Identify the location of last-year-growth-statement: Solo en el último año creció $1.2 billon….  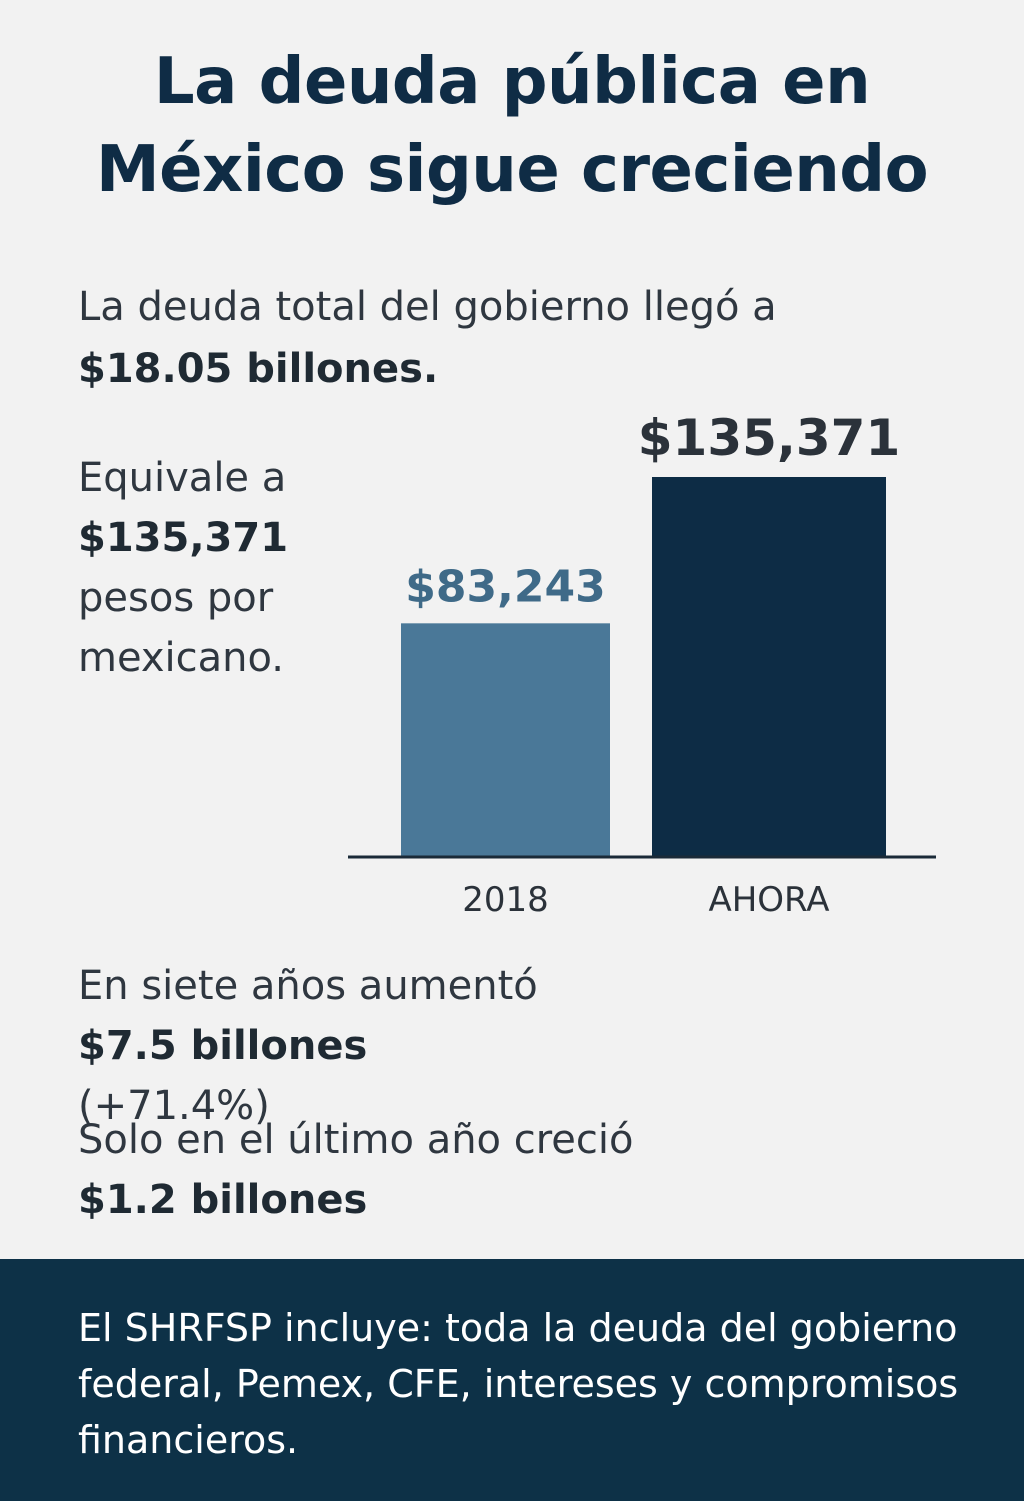
(538, 1170).